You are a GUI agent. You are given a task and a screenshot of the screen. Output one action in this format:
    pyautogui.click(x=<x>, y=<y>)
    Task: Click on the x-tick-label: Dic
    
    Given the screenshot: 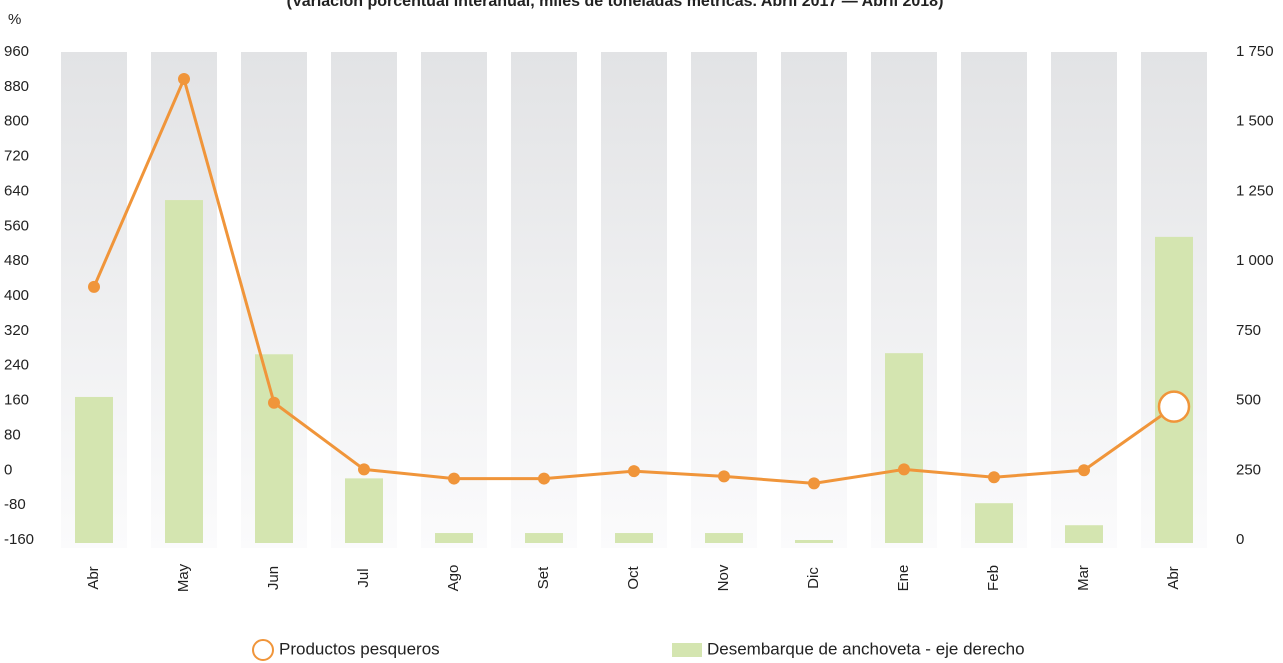 What is the action you would take?
    pyautogui.click(x=813, y=578)
    